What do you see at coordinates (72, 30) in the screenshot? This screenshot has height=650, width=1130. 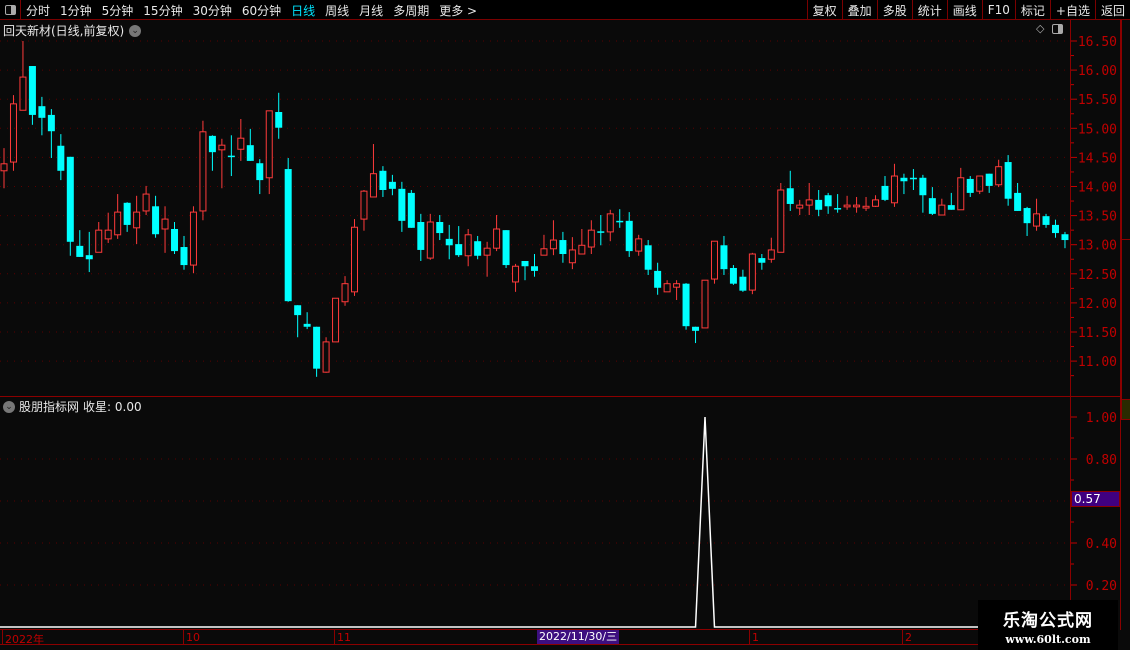 I see `stock-title: 回天新材(日线,前复权) ⌄` at bounding box center [72, 30].